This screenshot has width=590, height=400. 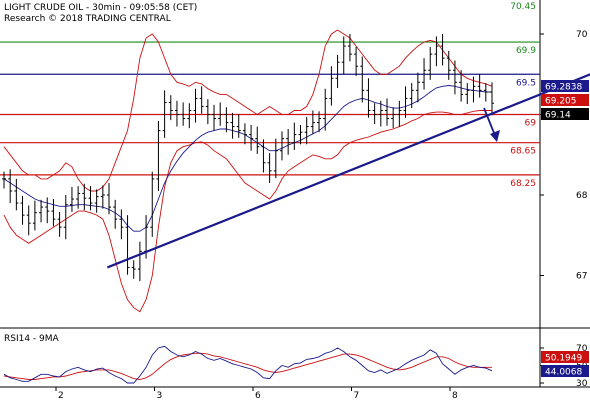 I want to click on level-label-68.65: 68.65, so click(x=523, y=152).